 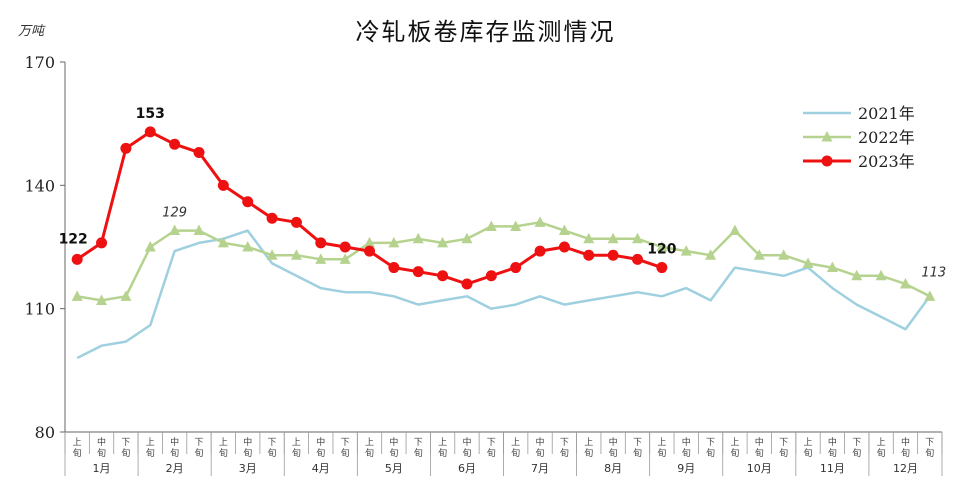 I want to click on legend-label: 2021年, so click(x=886, y=113).